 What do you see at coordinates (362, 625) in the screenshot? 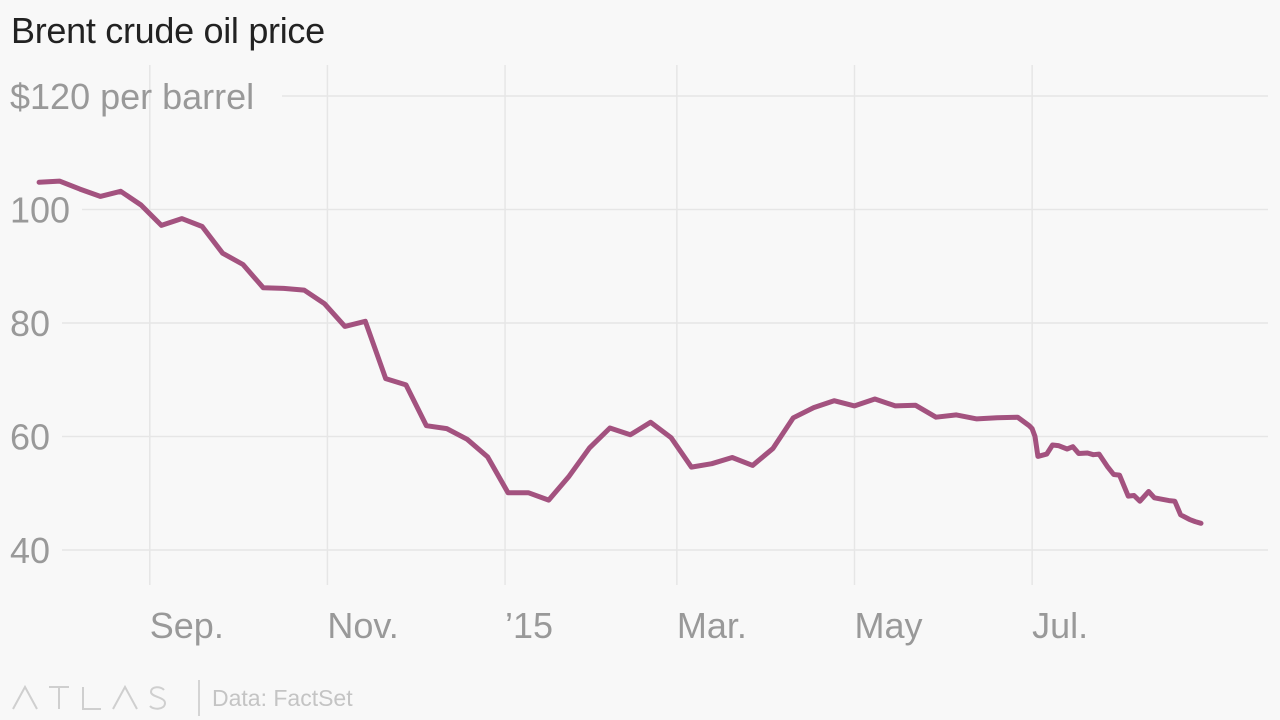
I see `x-tick-label: Nov.` at bounding box center [362, 625].